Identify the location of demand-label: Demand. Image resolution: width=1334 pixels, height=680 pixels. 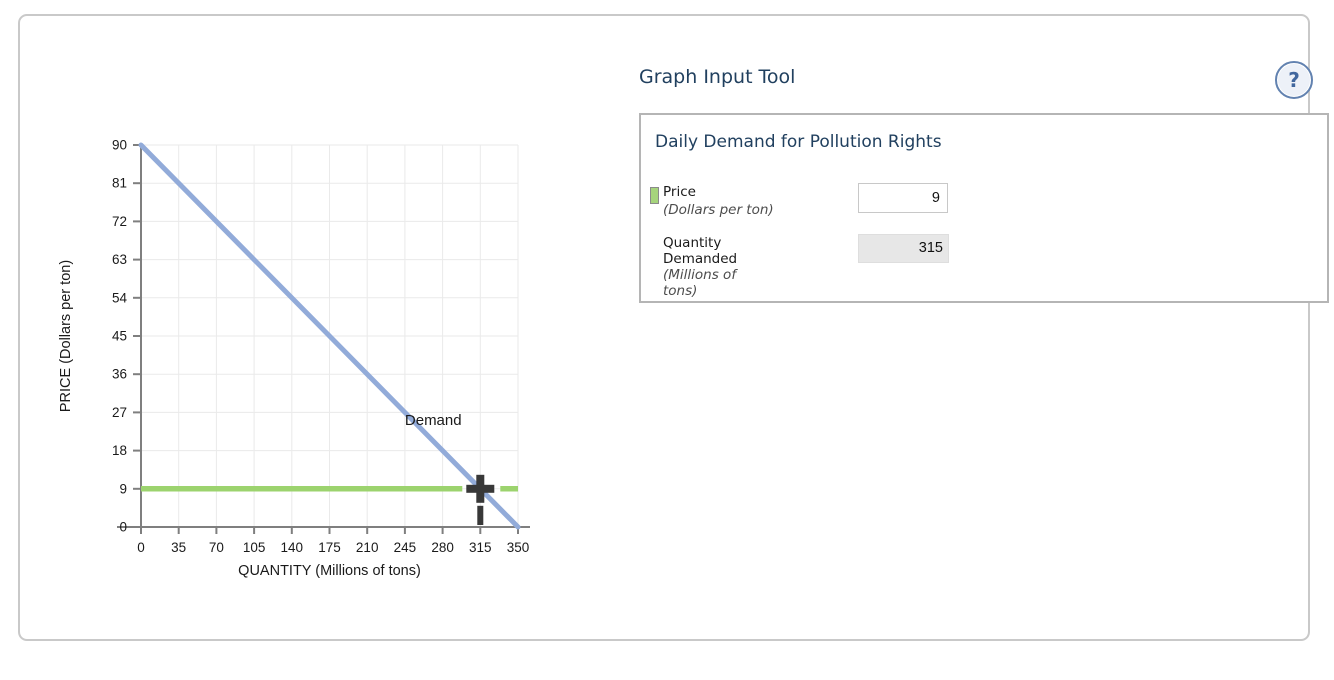
(433, 420).